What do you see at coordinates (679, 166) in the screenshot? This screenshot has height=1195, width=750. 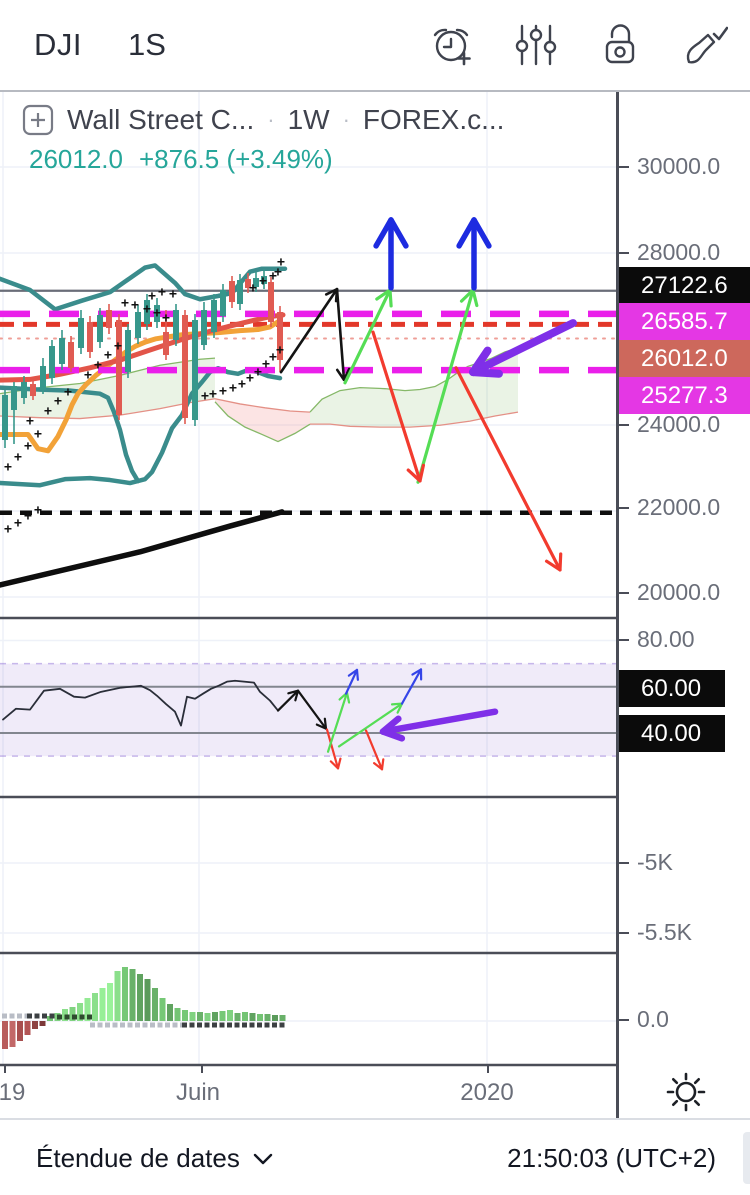 I see `axis-tick-label: 30000.0` at bounding box center [679, 166].